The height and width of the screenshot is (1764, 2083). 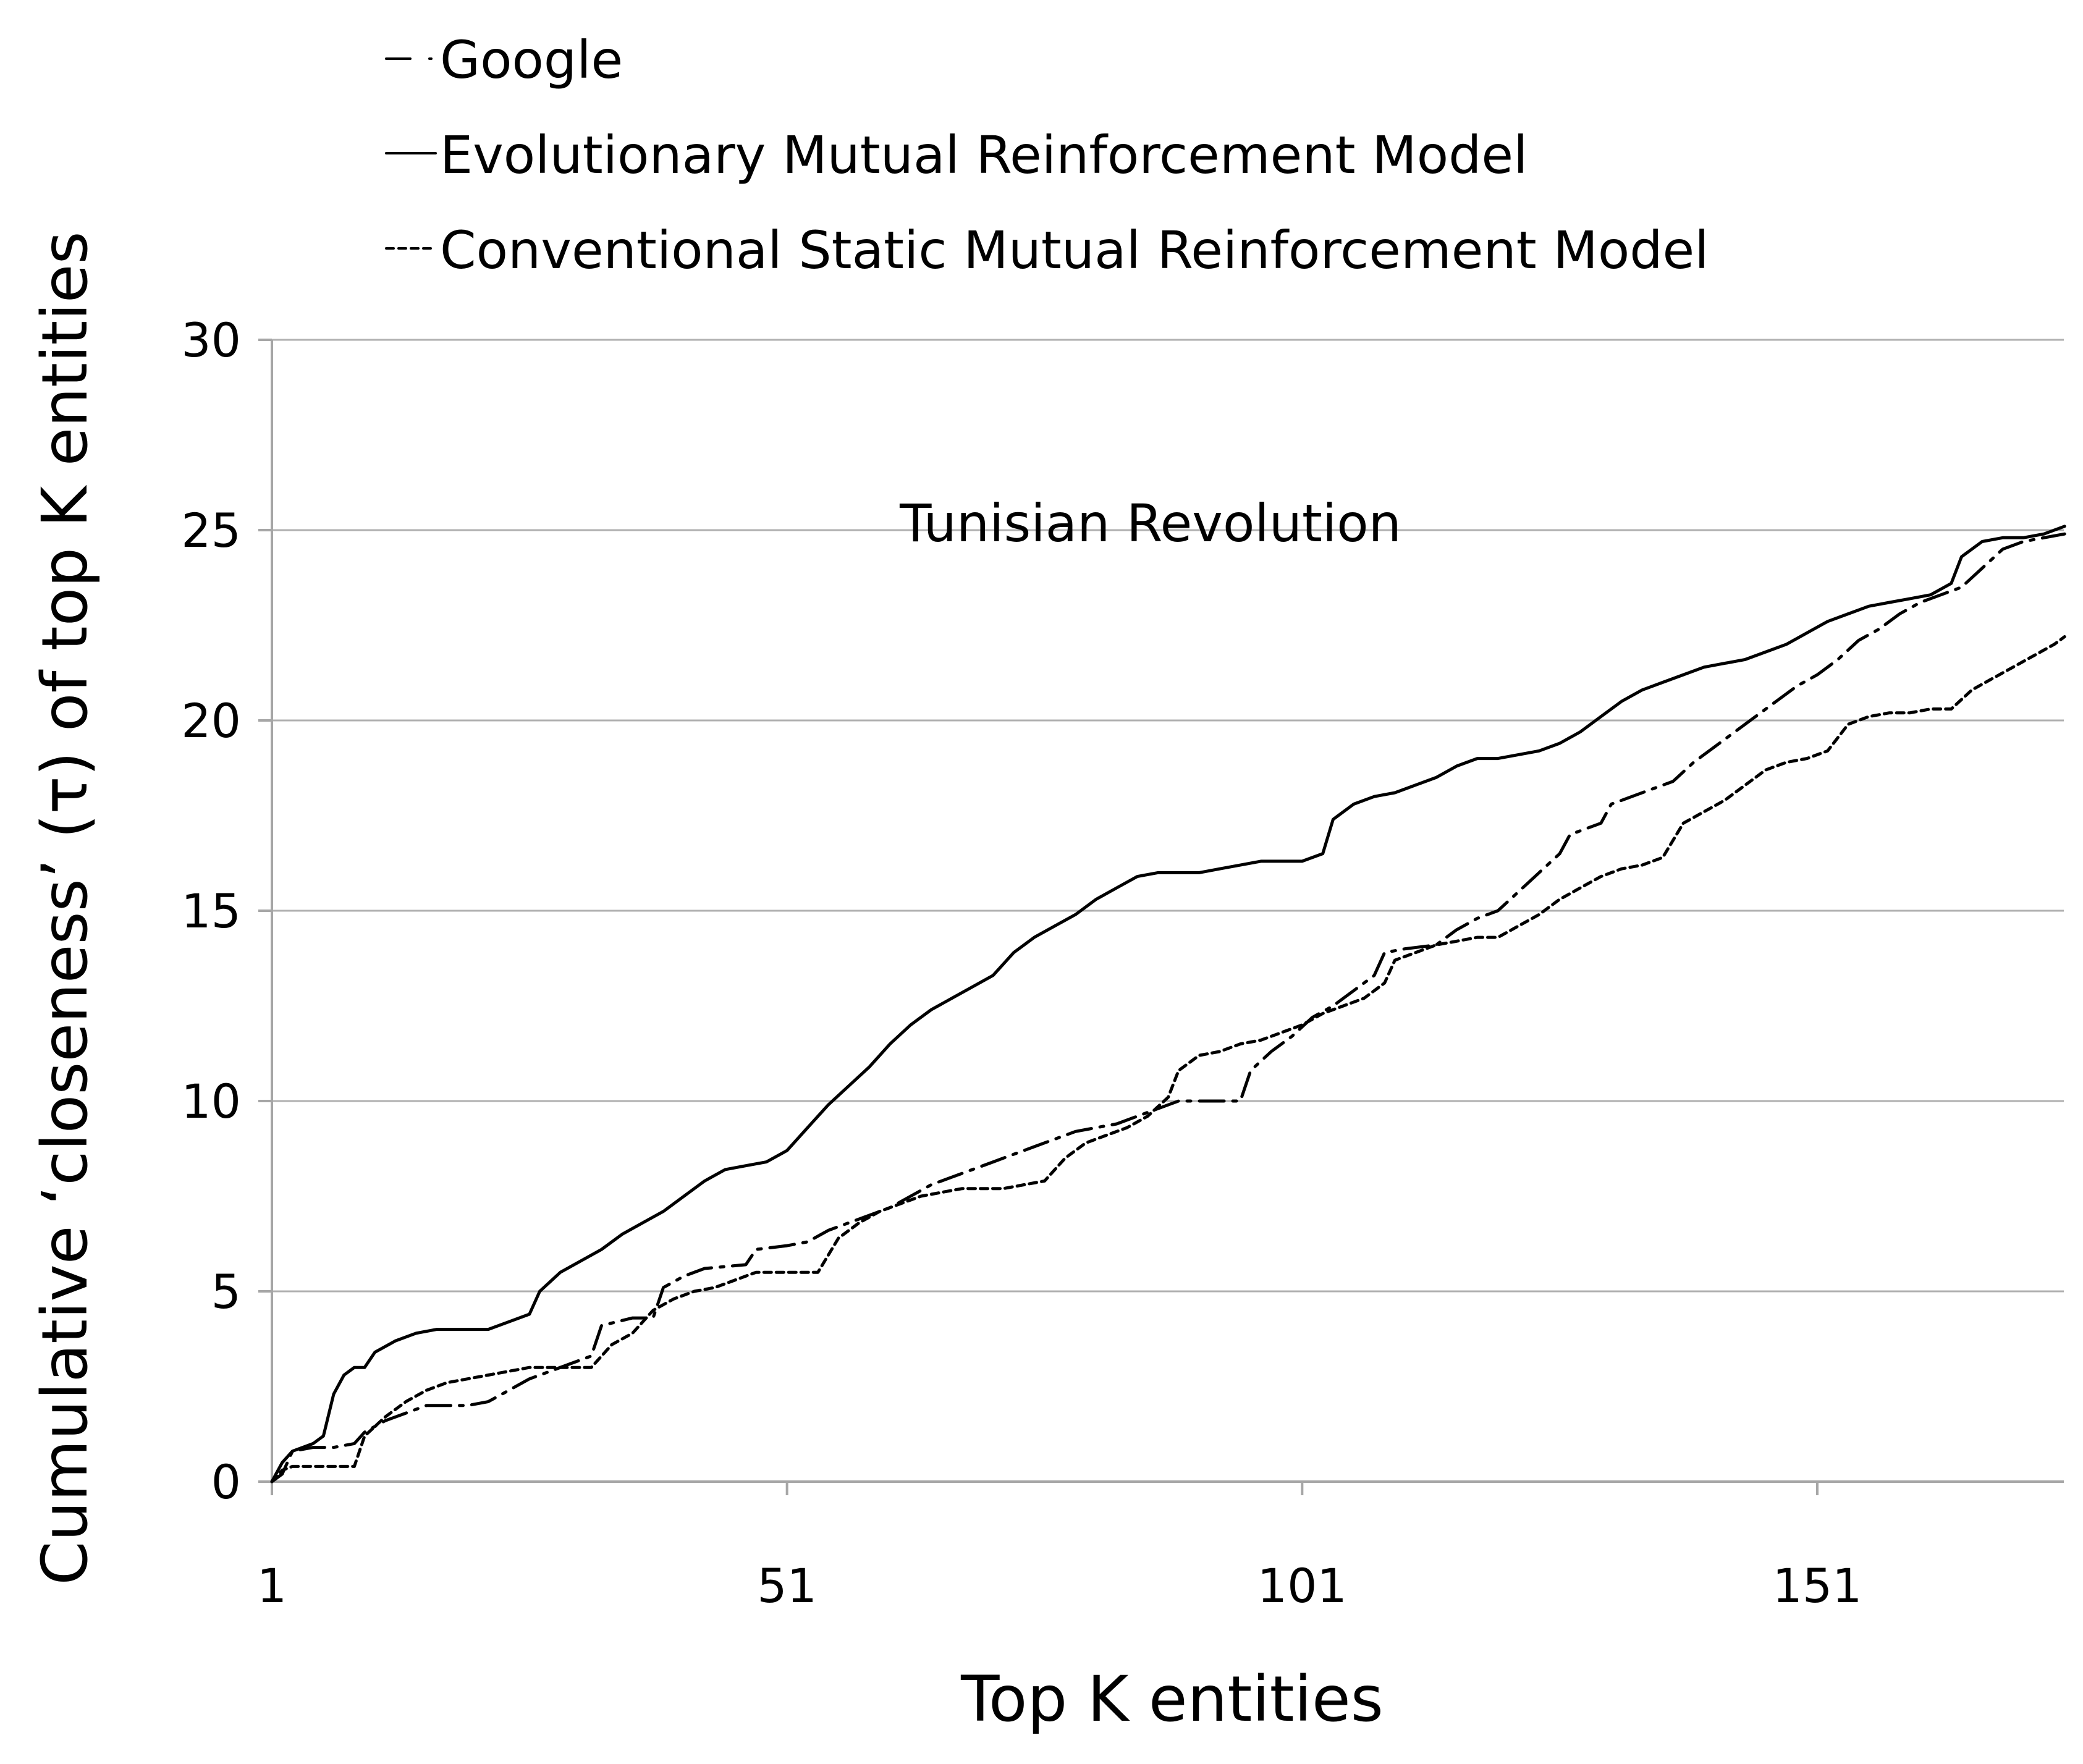 I want to click on x-tick-label-101: 101, so click(x=1302, y=1585).